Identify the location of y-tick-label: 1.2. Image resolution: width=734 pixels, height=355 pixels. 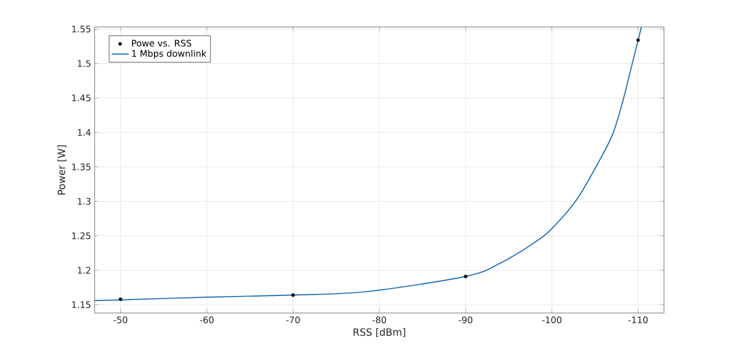
(84, 270).